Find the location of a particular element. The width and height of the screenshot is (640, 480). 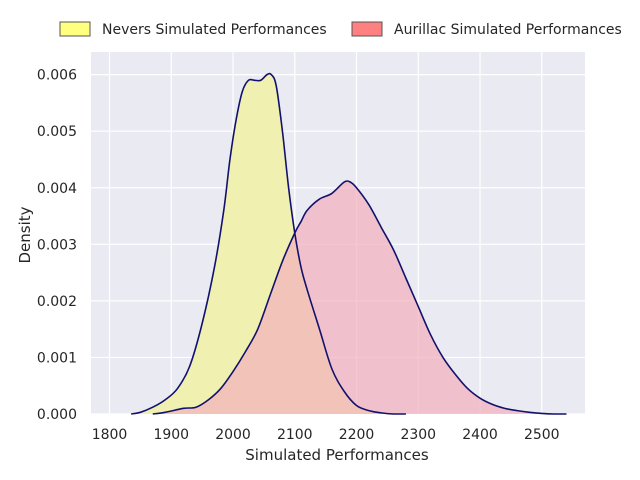

x-tick-label: 2000 is located at coordinates (233, 435).